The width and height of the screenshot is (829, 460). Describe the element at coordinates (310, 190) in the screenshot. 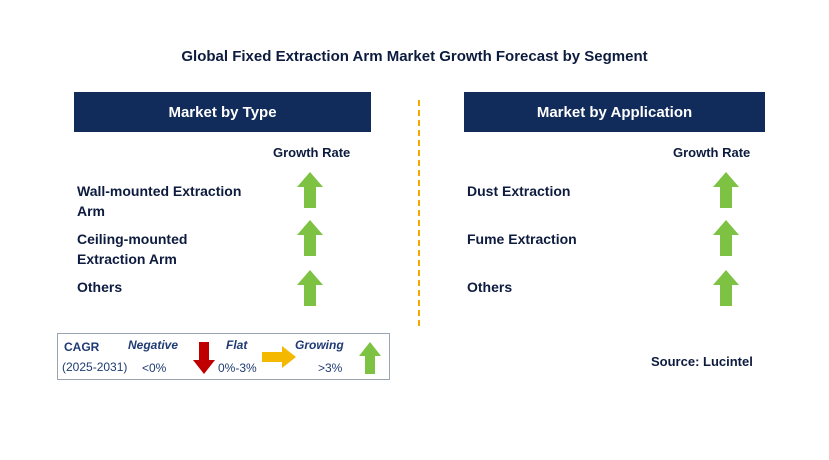

I see `type-wall-mounted-growing-arrow-icon` at that location.